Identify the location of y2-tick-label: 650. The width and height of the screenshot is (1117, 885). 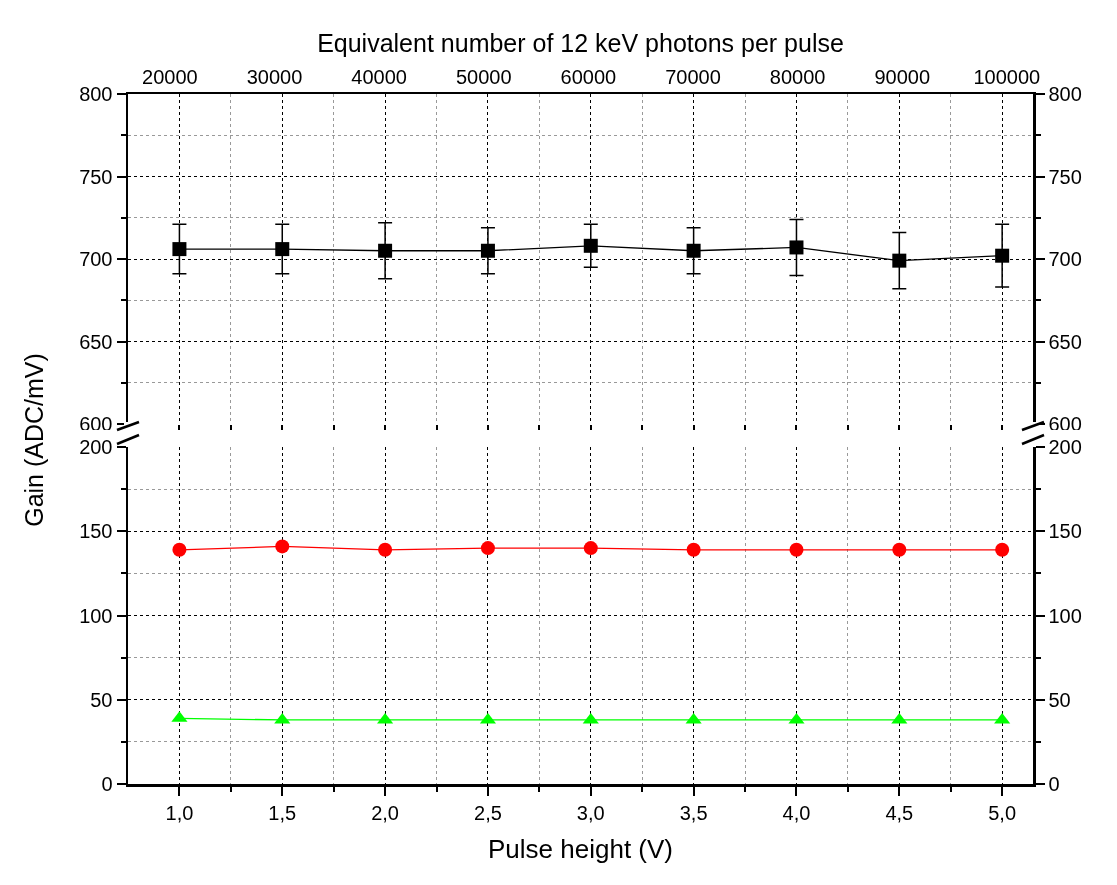
(1065, 341).